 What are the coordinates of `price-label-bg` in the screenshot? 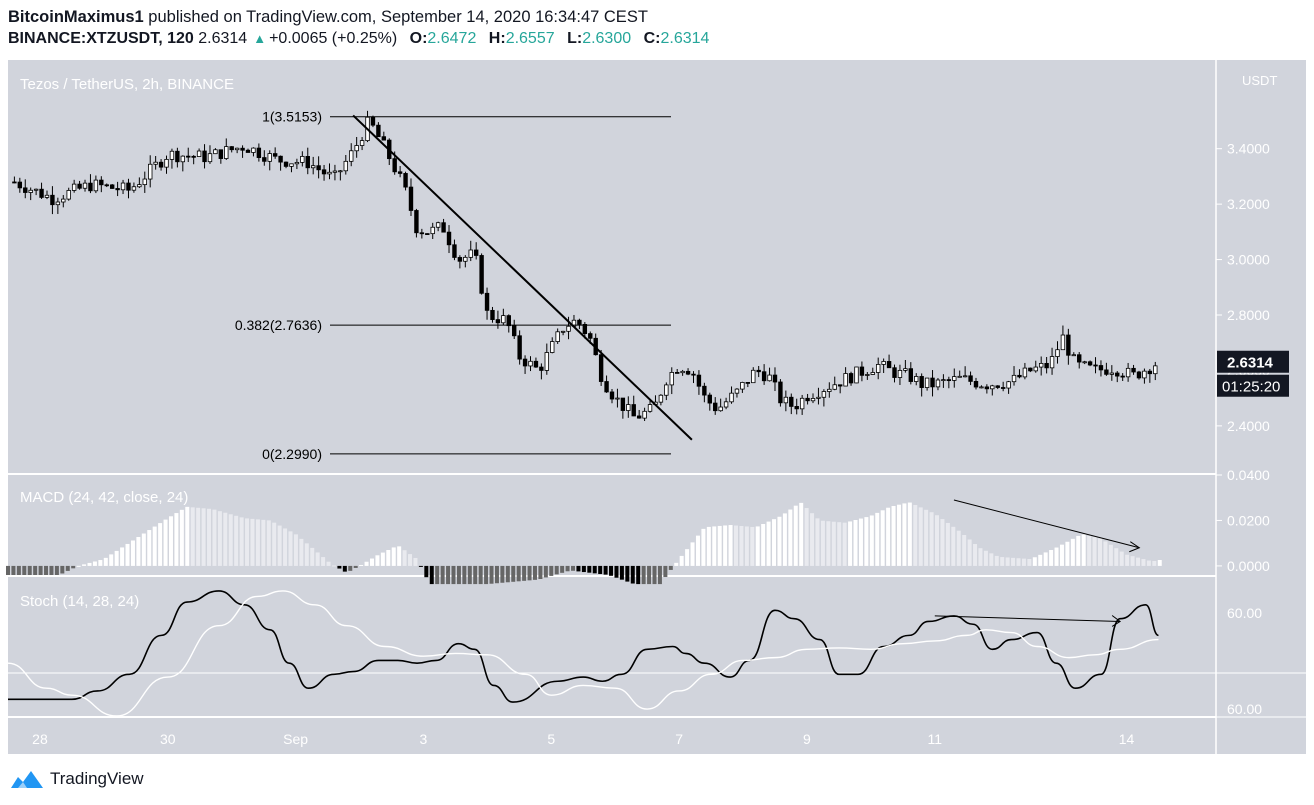 It's located at (1253, 361).